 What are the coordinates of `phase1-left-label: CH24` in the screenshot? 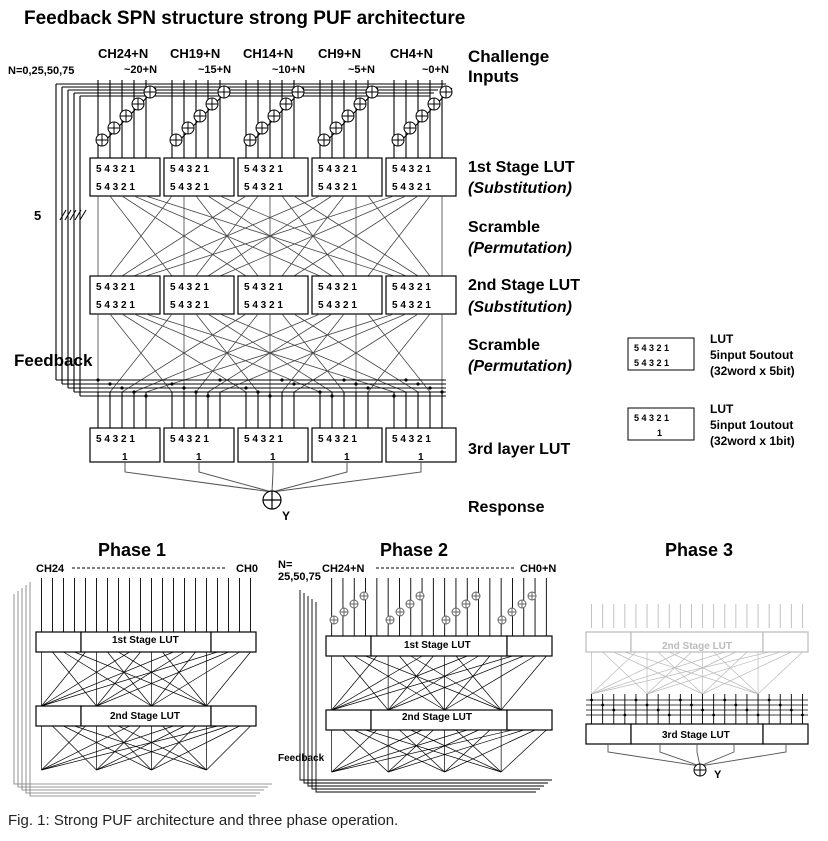 It's located at (50, 569).